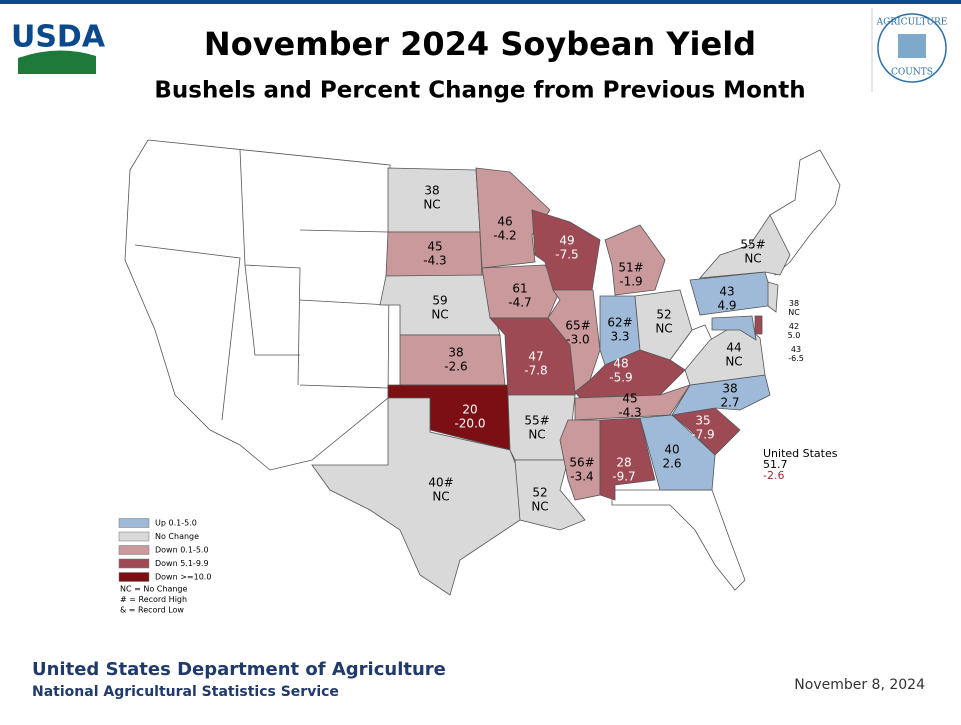 This screenshot has height=725, width=961. Describe the element at coordinates (566, 255) in the screenshot. I see `state-change: -7.5` at that location.